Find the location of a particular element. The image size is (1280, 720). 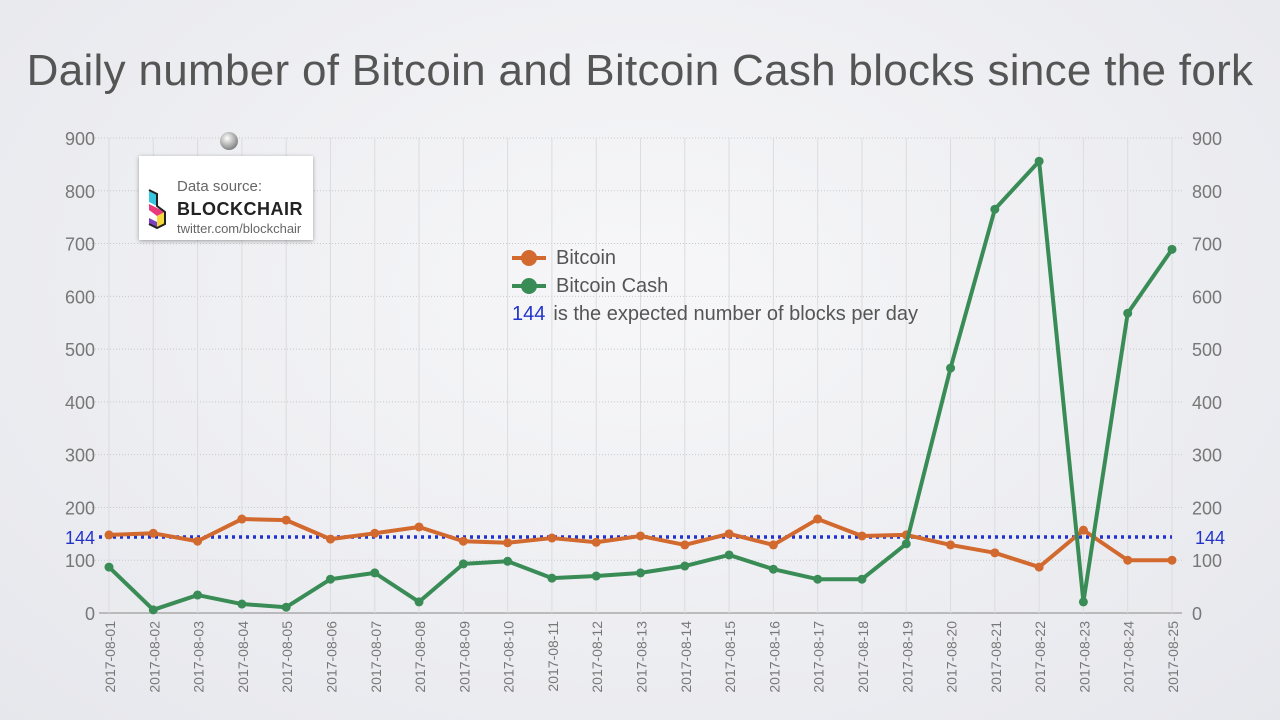

legend-item-bitcoin-cash: Bitcoin Cash is located at coordinates (715, 286).